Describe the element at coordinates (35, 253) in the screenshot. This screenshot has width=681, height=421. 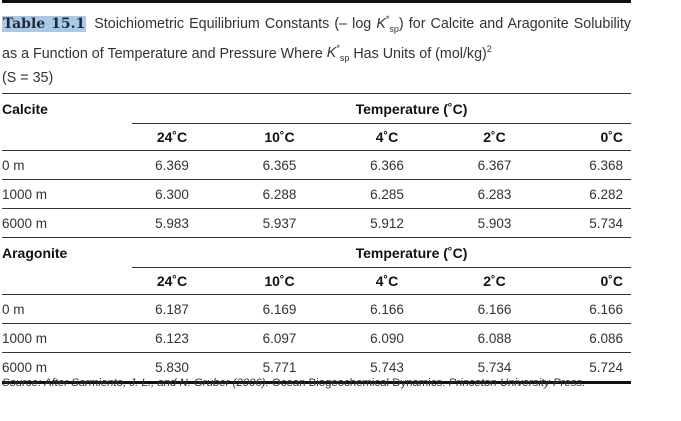
I see `section-title: Aragonite` at that location.